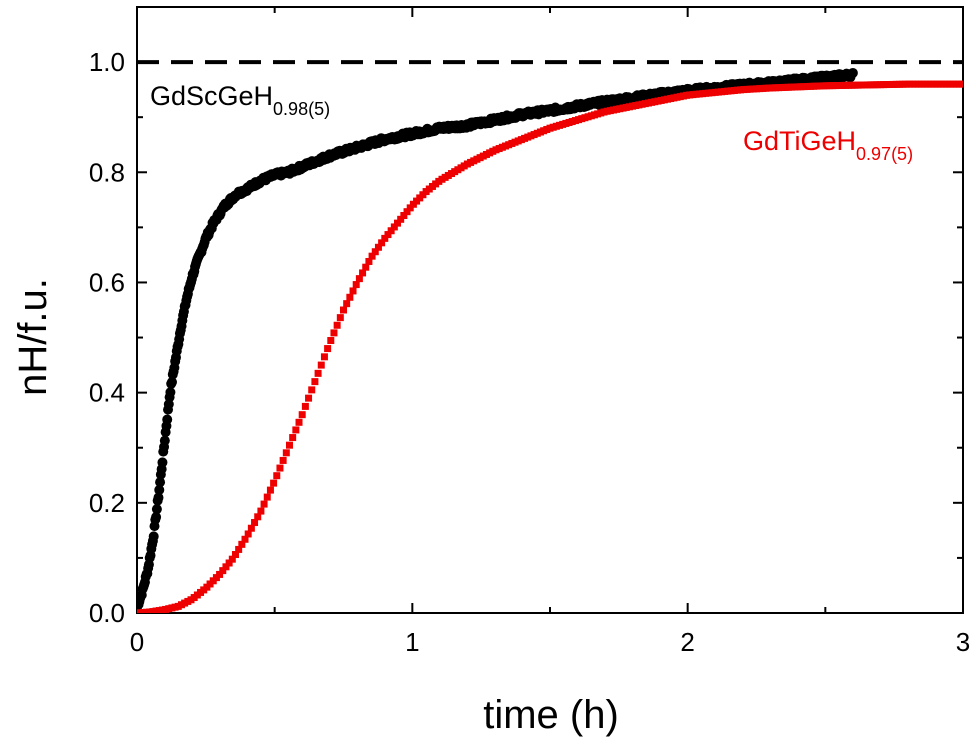 This screenshot has width=976, height=744. What do you see at coordinates (107, 503) in the screenshot?
I see `y-tick-label: 0.2` at bounding box center [107, 503].